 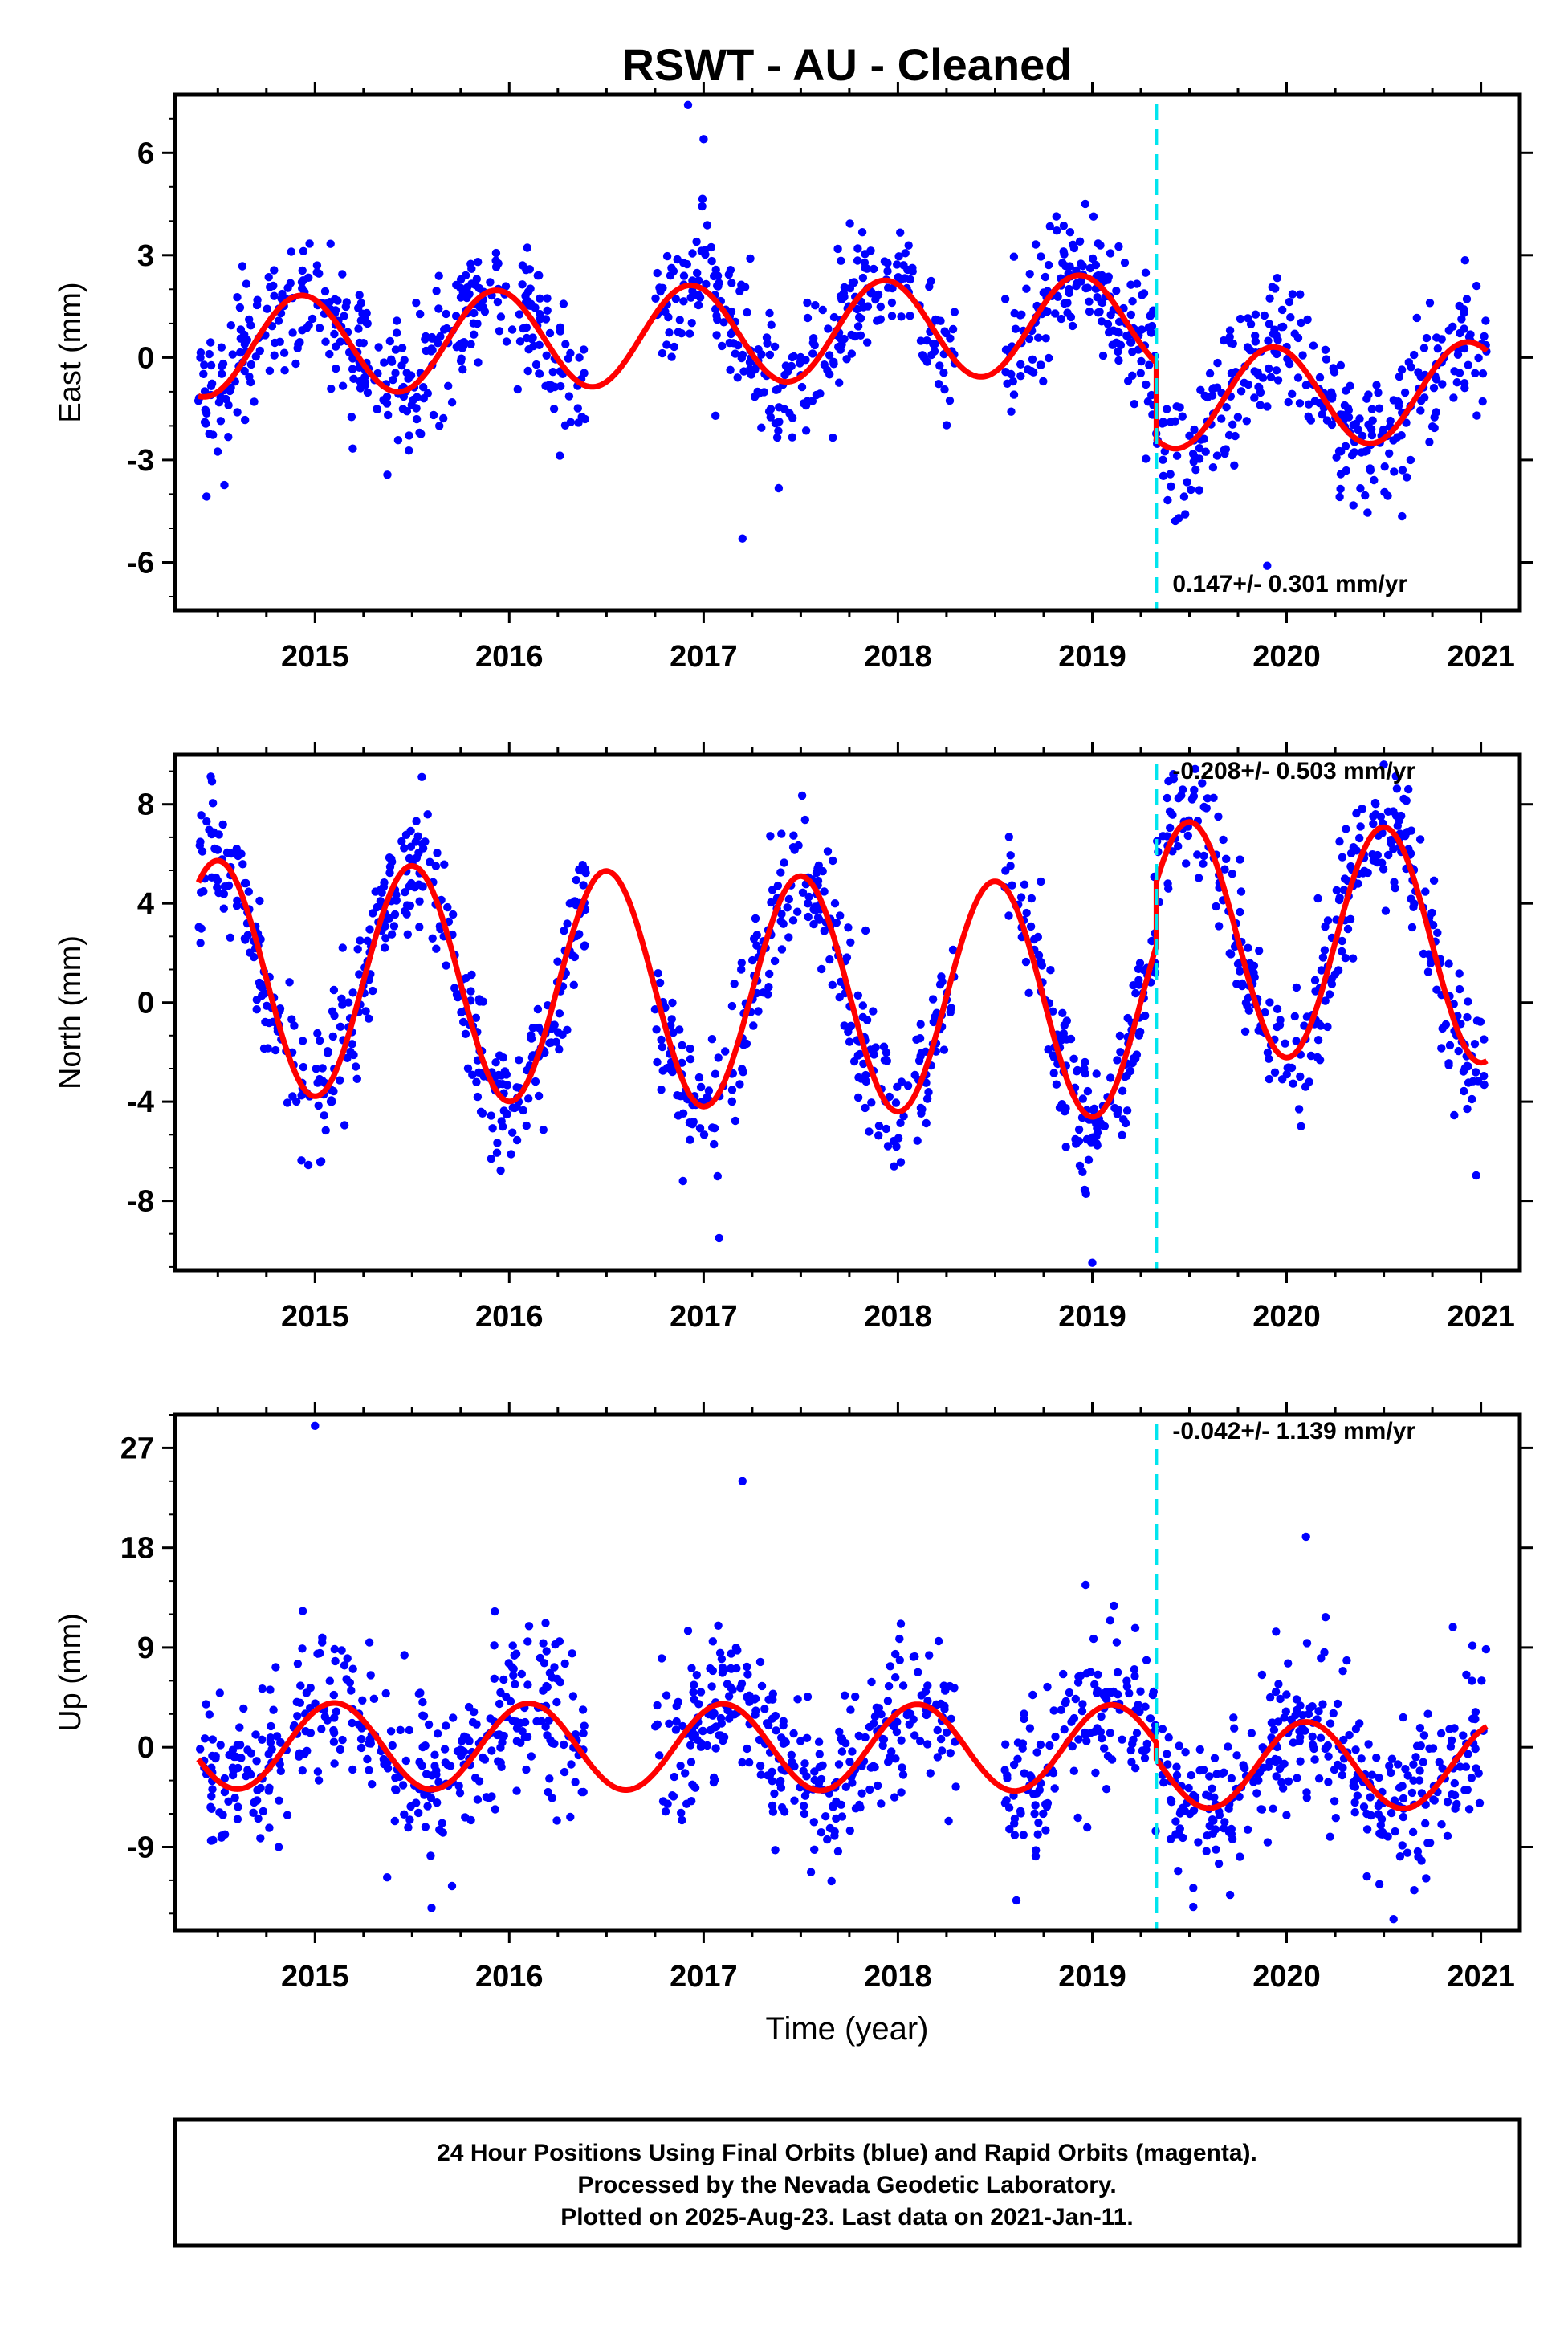 I want to click on up-x-tick-label: 2020, so click(x=1286, y=1977).